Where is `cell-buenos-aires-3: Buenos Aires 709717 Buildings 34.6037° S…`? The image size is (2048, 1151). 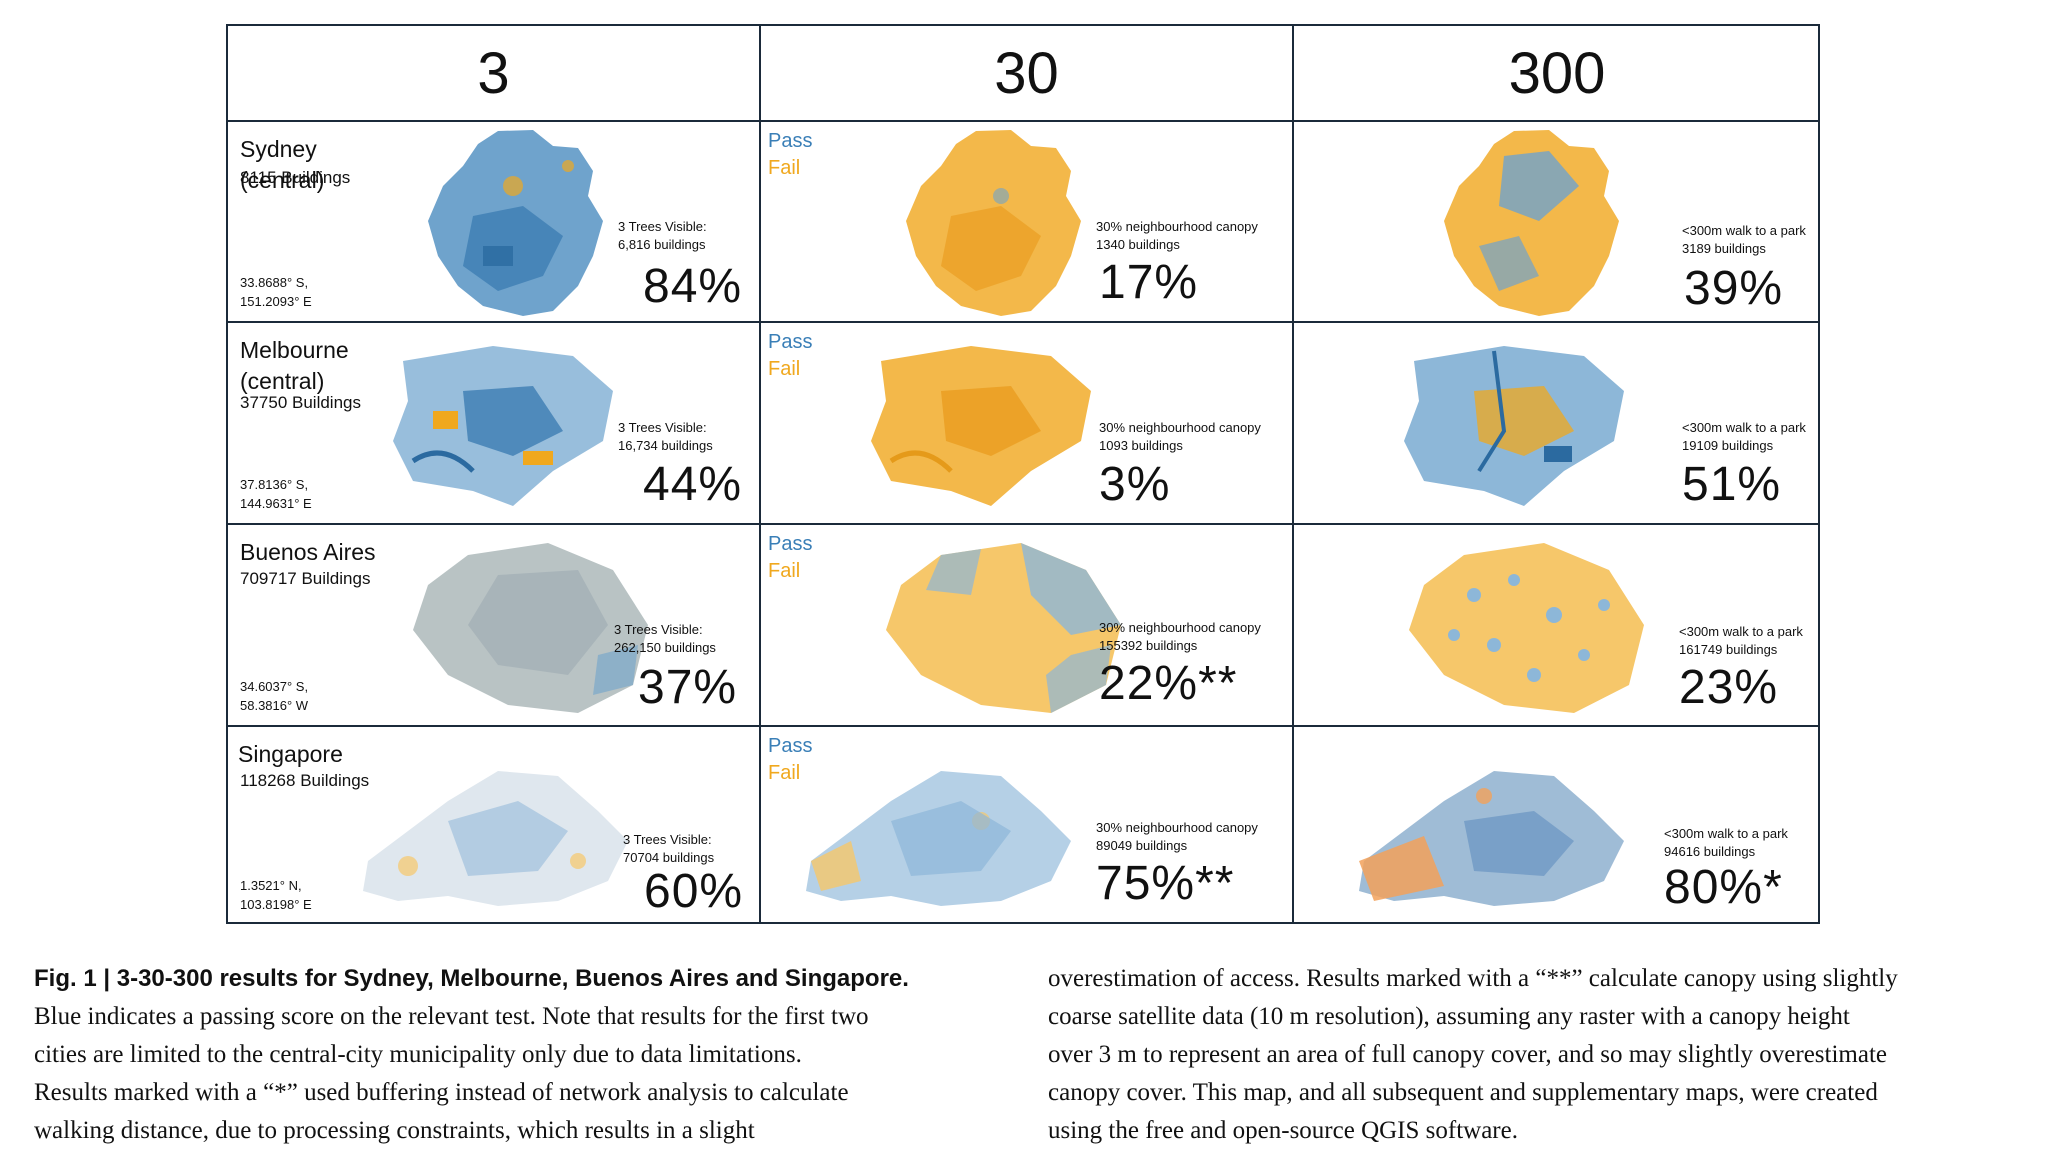
cell-buenos-aires-3: Buenos Aires 709717 Buildings 34.6037° S… is located at coordinates (494, 626).